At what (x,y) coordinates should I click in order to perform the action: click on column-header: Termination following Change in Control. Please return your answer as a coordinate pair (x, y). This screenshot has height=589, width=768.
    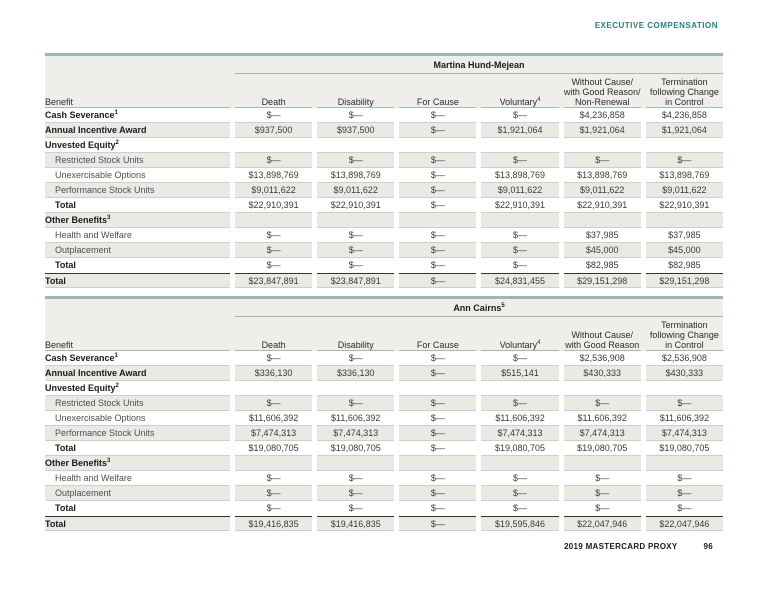
    Looking at the image, I should click on (684, 91).